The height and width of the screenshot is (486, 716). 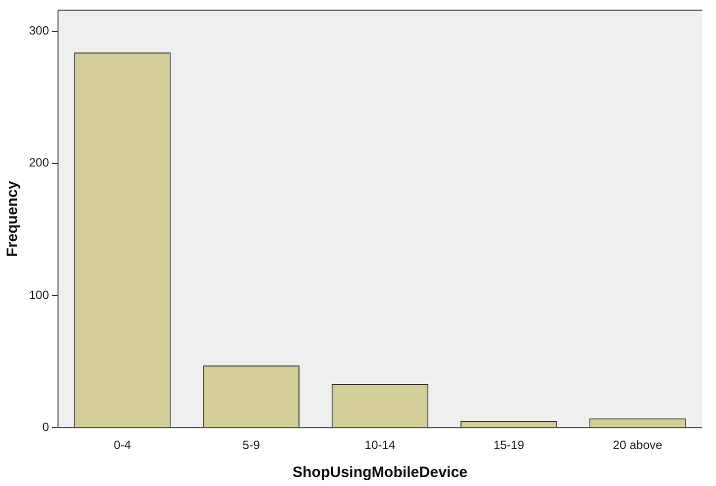 I want to click on y-tick-label: 0, so click(x=46, y=427).